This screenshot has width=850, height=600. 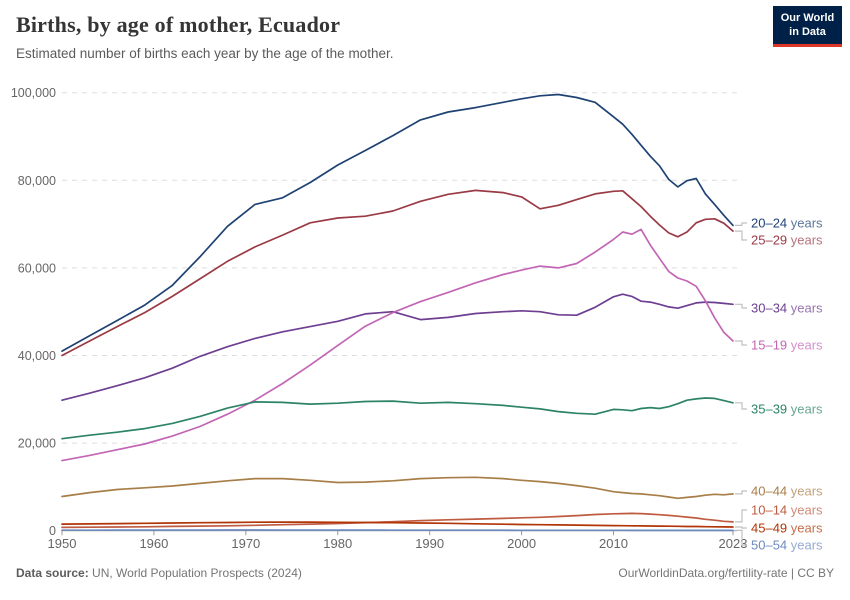 I want to click on x-axis-tick-label: 1970, so click(x=245, y=543).